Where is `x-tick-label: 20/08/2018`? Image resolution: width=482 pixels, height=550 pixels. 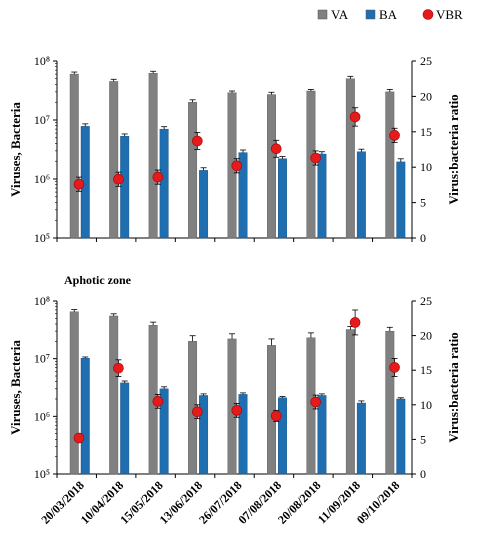
x-tick-label: 20/08/2018 is located at coordinates (299, 502).